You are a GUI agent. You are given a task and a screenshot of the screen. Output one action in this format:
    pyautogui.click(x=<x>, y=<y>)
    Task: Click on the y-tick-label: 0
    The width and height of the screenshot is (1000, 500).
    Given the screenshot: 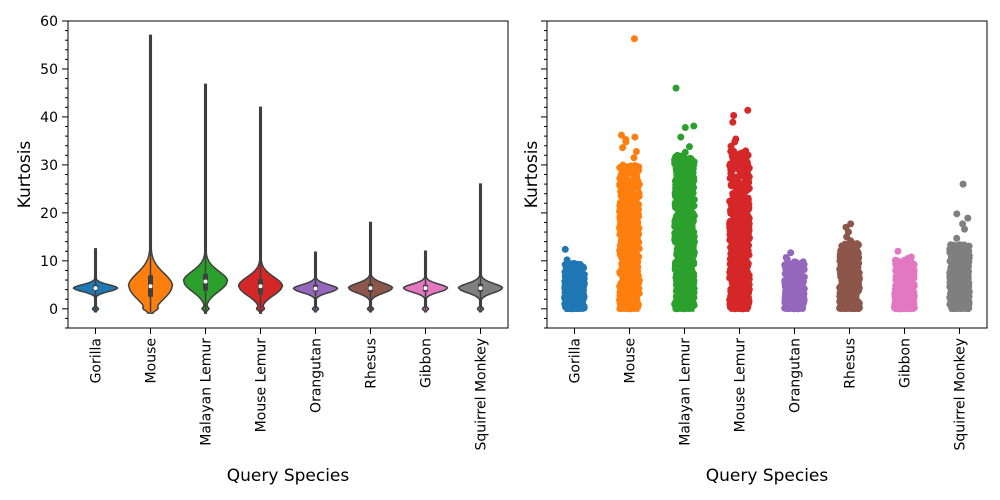 What is the action you would take?
    pyautogui.click(x=53, y=310)
    